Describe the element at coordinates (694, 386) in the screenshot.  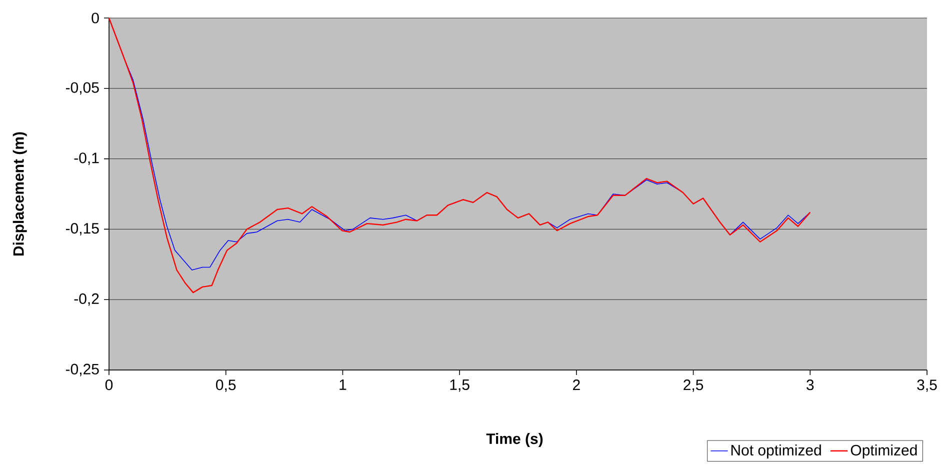
I see `x-tick-label: 2,5` at that location.